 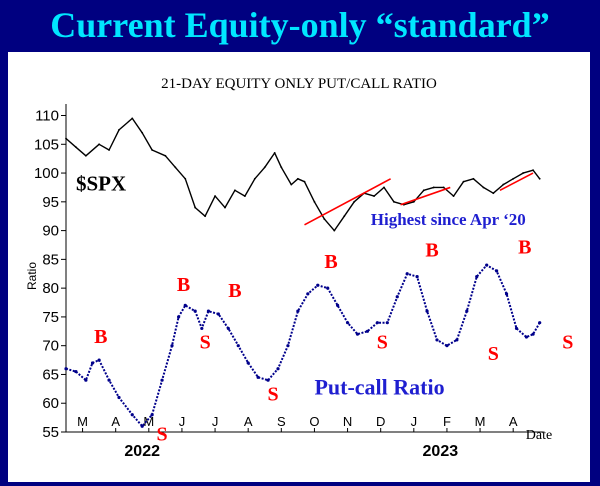 What do you see at coordinates (50, 432) in the screenshot?
I see `y-tick-label: 55` at bounding box center [50, 432].